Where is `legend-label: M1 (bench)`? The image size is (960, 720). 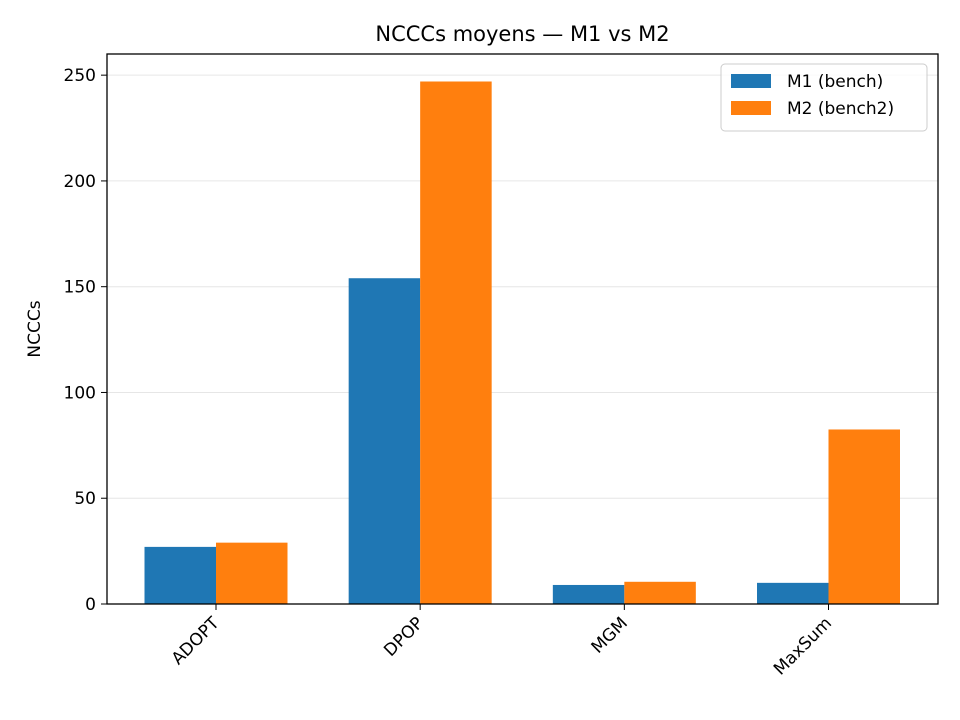 legend-label: M1 (bench) is located at coordinates (835, 82).